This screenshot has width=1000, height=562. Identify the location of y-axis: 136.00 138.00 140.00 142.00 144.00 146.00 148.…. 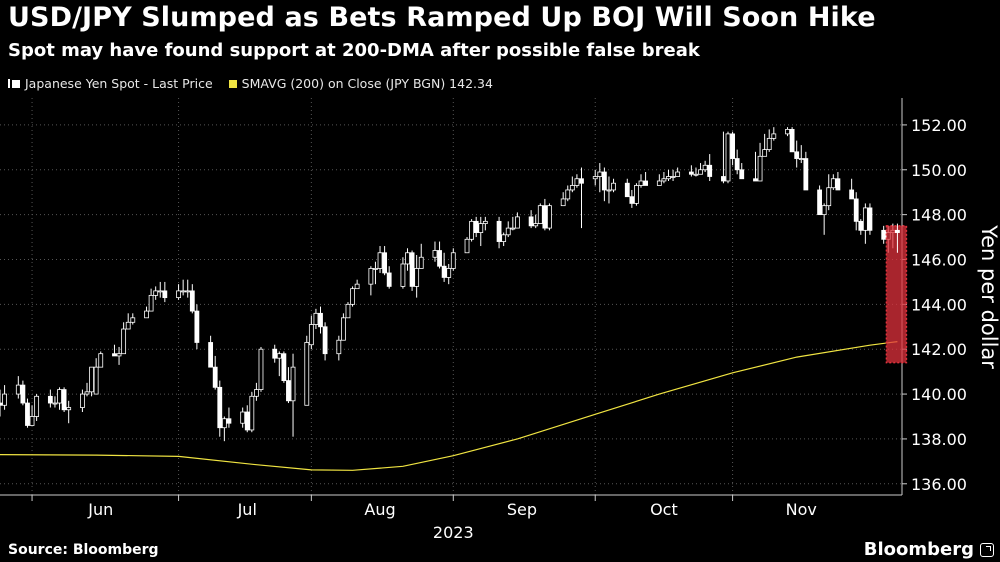
(934, 305).